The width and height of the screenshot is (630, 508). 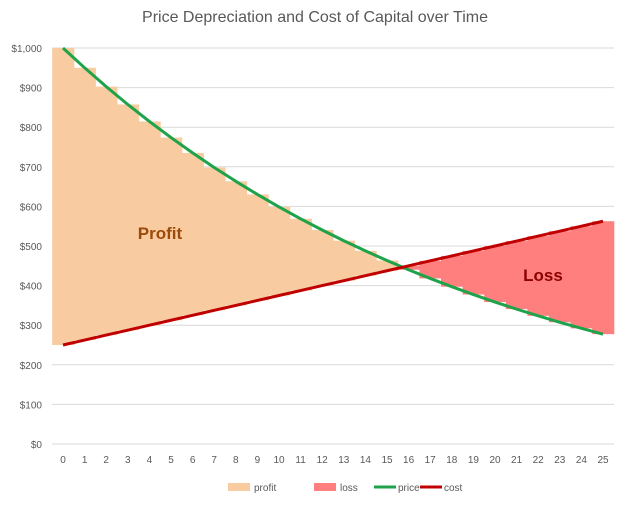 I want to click on x-tick-label: 9, so click(x=258, y=460).